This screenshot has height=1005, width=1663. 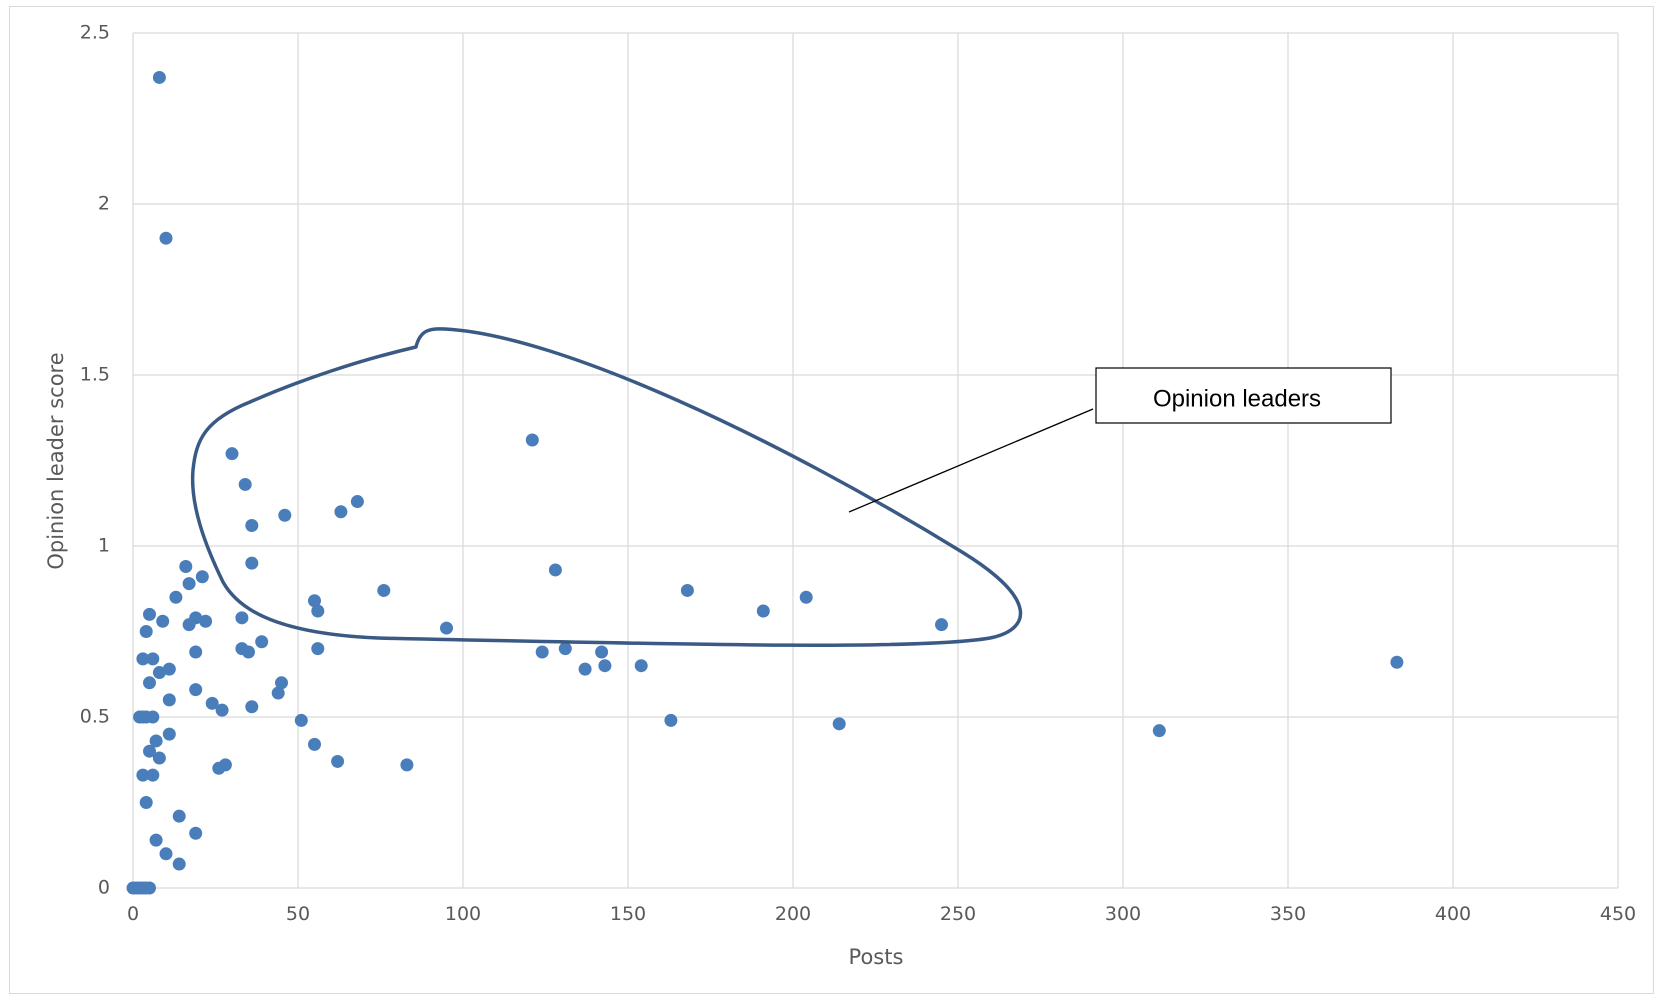 What do you see at coordinates (628, 914) in the screenshot?
I see `x-tick-label: 150` at bounding box center [628, 914].